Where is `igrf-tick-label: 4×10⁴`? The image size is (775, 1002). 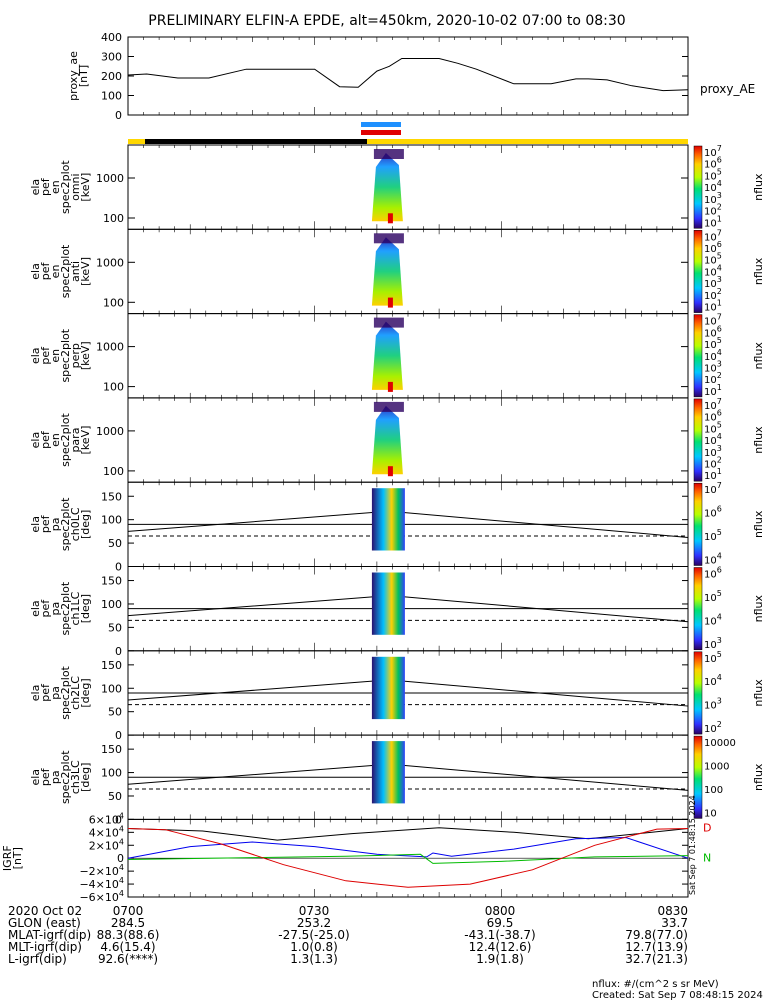
igrf-tick-label: 4×10⁴ is located at coordinates (106, 831).